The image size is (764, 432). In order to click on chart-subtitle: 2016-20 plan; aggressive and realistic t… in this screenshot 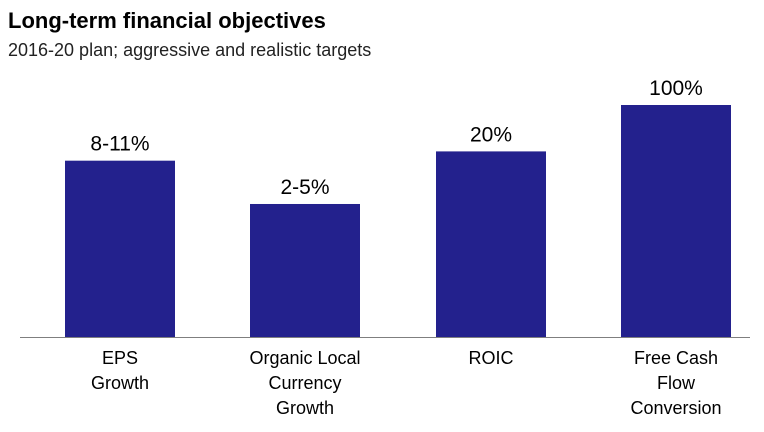, I will do `click(190, 50)`.